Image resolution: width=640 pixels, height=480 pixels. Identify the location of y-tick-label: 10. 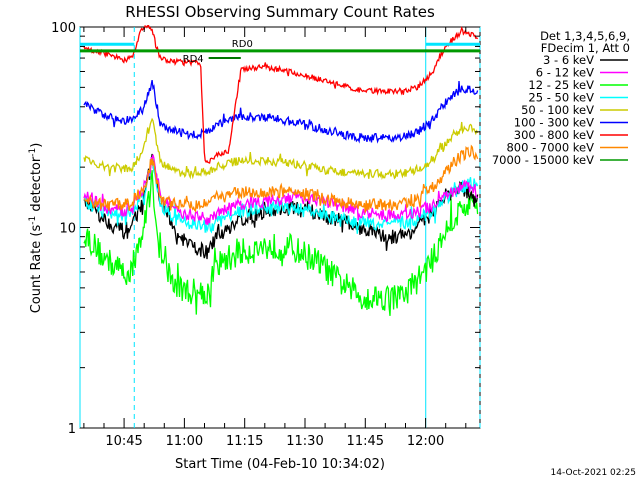
(67, 229).